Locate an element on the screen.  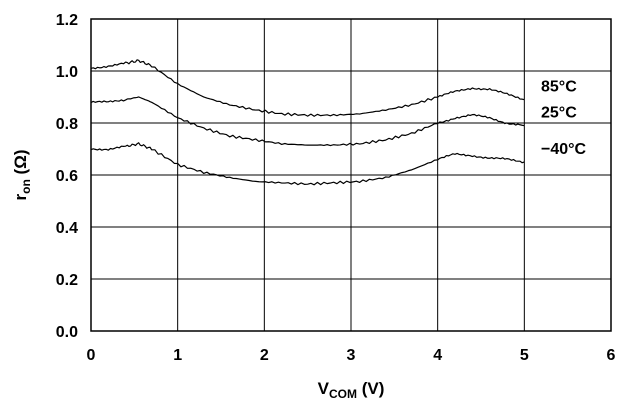
x-axis-title-unit: (V) is located at coordinates (370, 388).